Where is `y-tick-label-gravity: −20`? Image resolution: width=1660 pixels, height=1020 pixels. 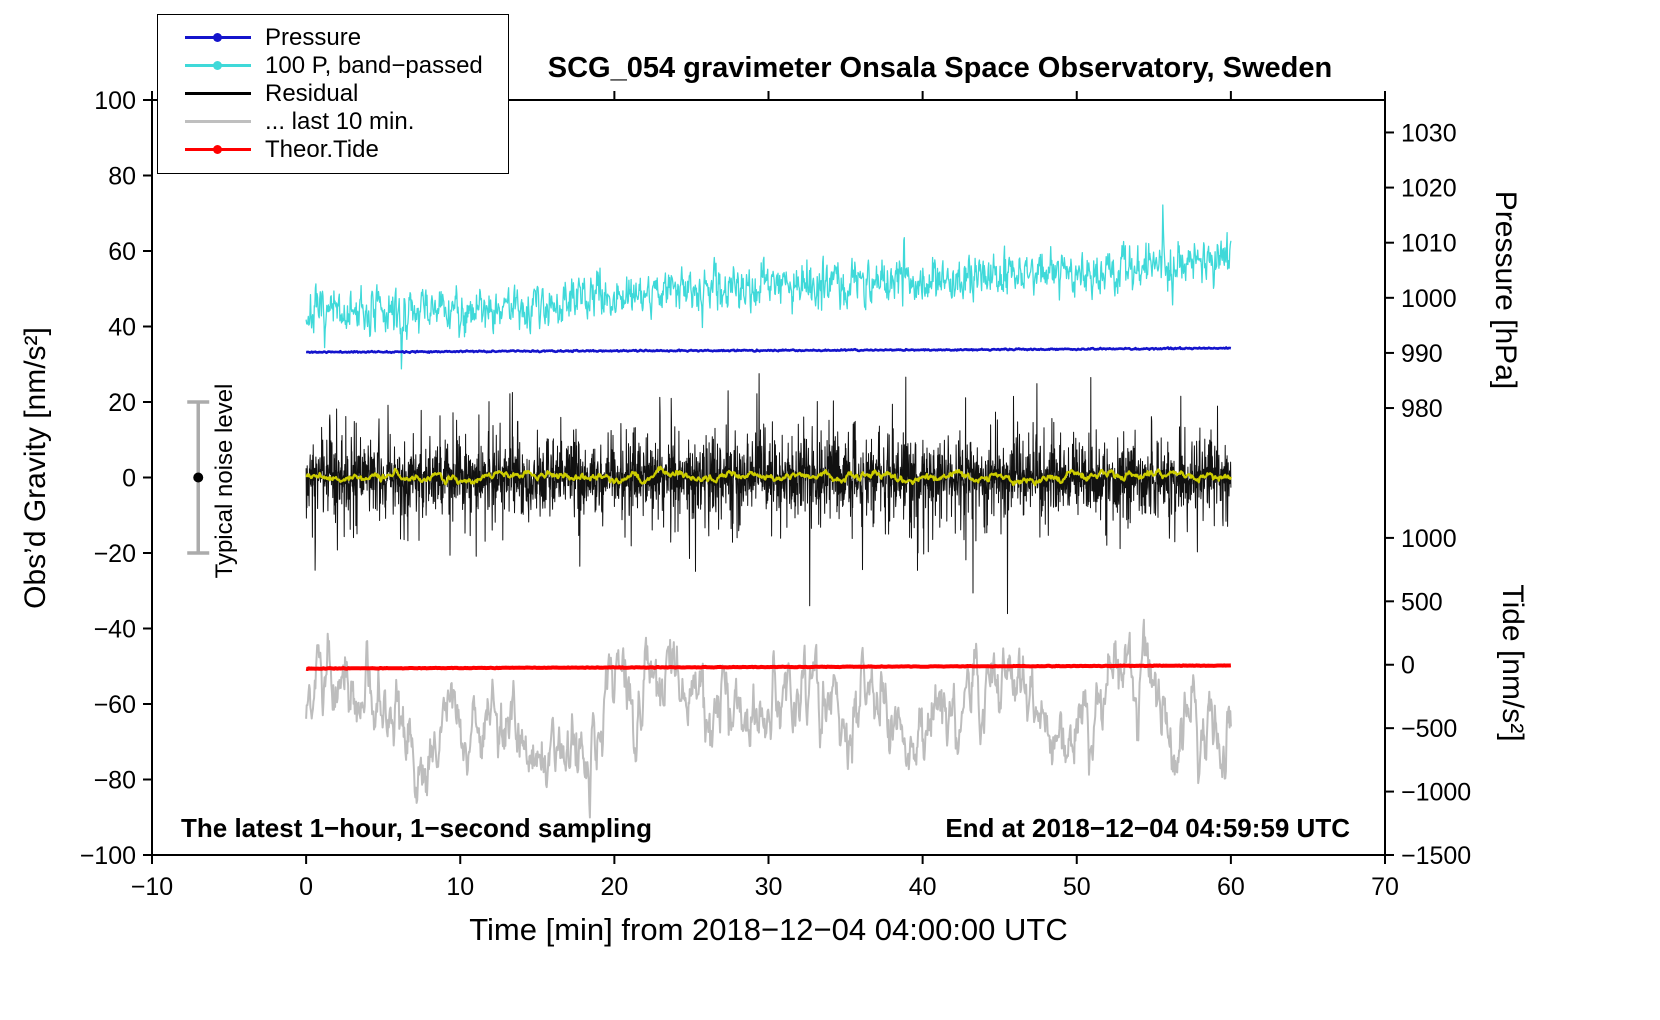 y-tick-label-gravity: −20 is located at coordinates (115, 554).